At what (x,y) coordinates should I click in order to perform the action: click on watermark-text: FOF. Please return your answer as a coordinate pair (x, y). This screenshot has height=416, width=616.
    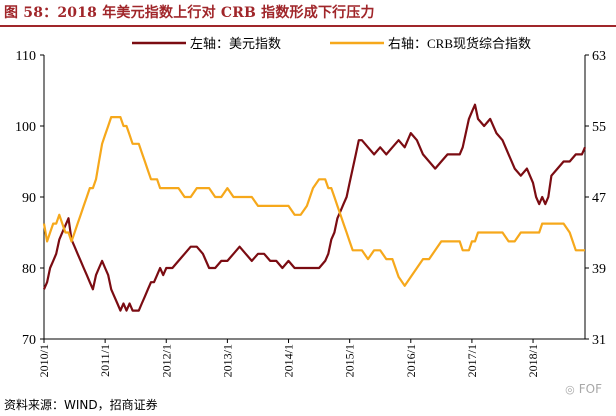
    Looking at the image, I should click on (590, 389).